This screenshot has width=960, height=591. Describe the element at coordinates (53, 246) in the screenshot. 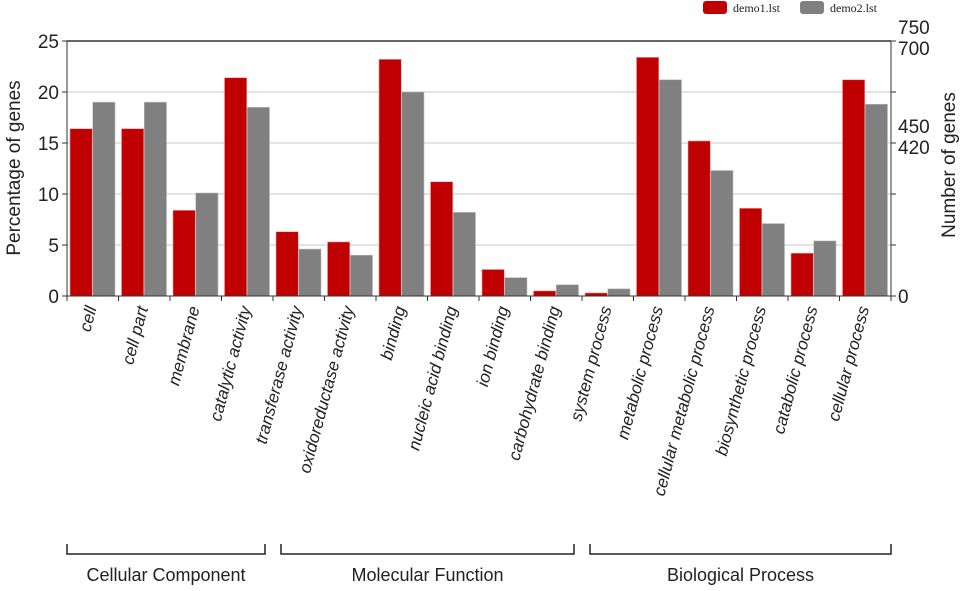

I see `y-tick-label: 5` at that location.